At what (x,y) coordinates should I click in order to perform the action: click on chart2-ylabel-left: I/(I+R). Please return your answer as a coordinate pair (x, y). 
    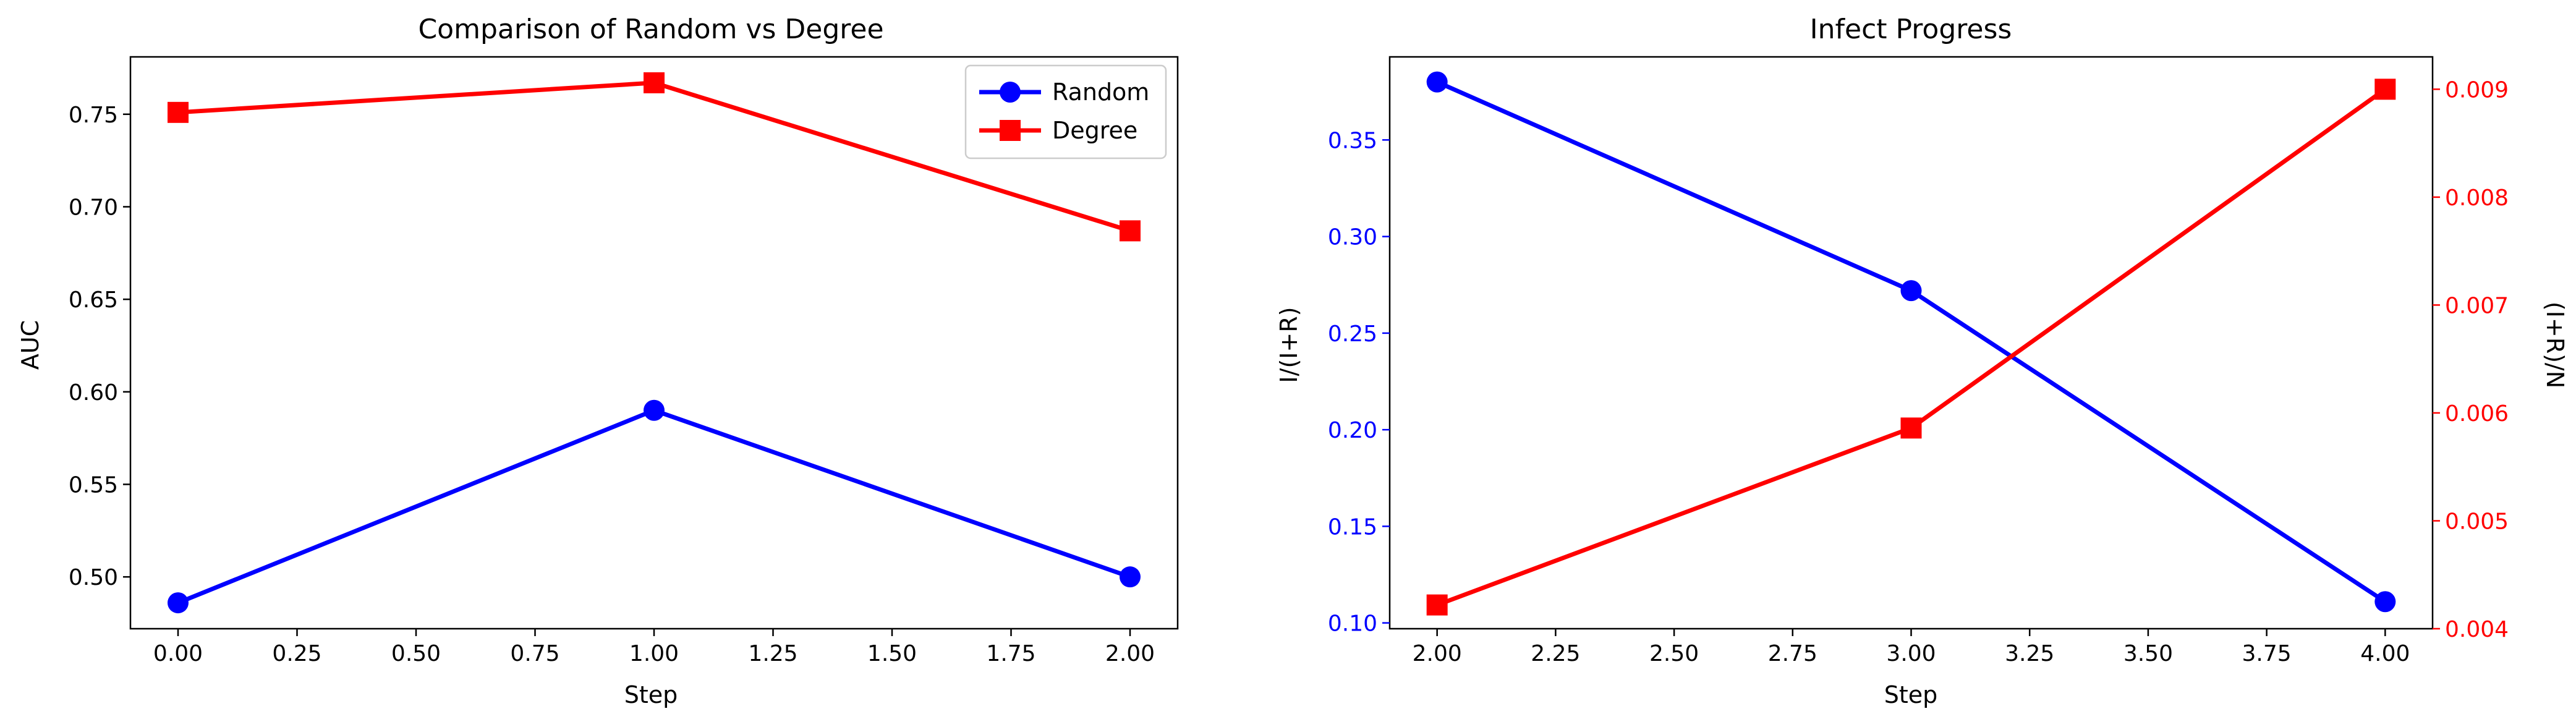
    Looking at the image, I should click on (1289, 345).